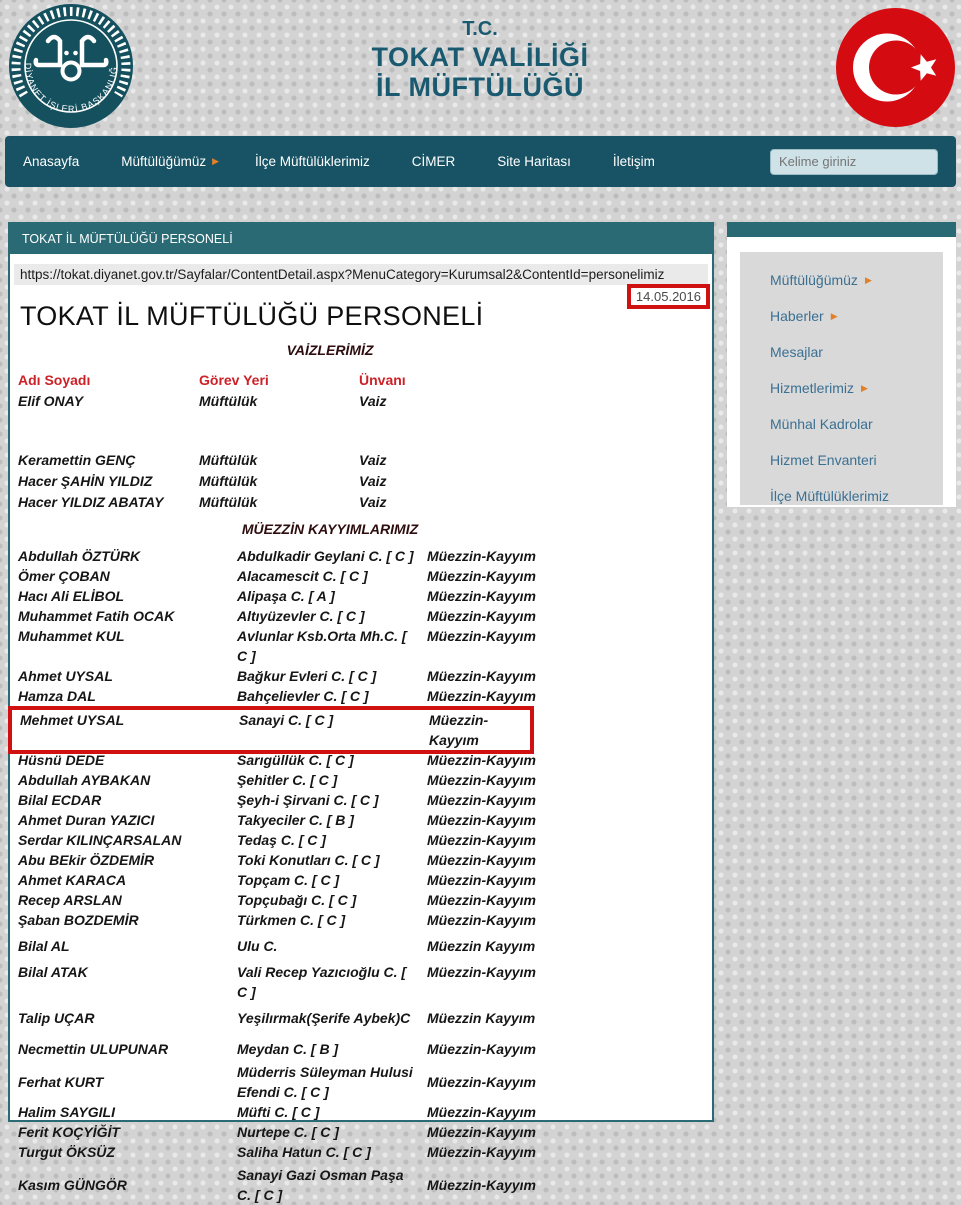 Image resolution: width=961 pixels, height=1205 pixels. I want to click on table-row: Hacer YILDIZ ABATAY Müftülük Vaiz, so click(361, 502).